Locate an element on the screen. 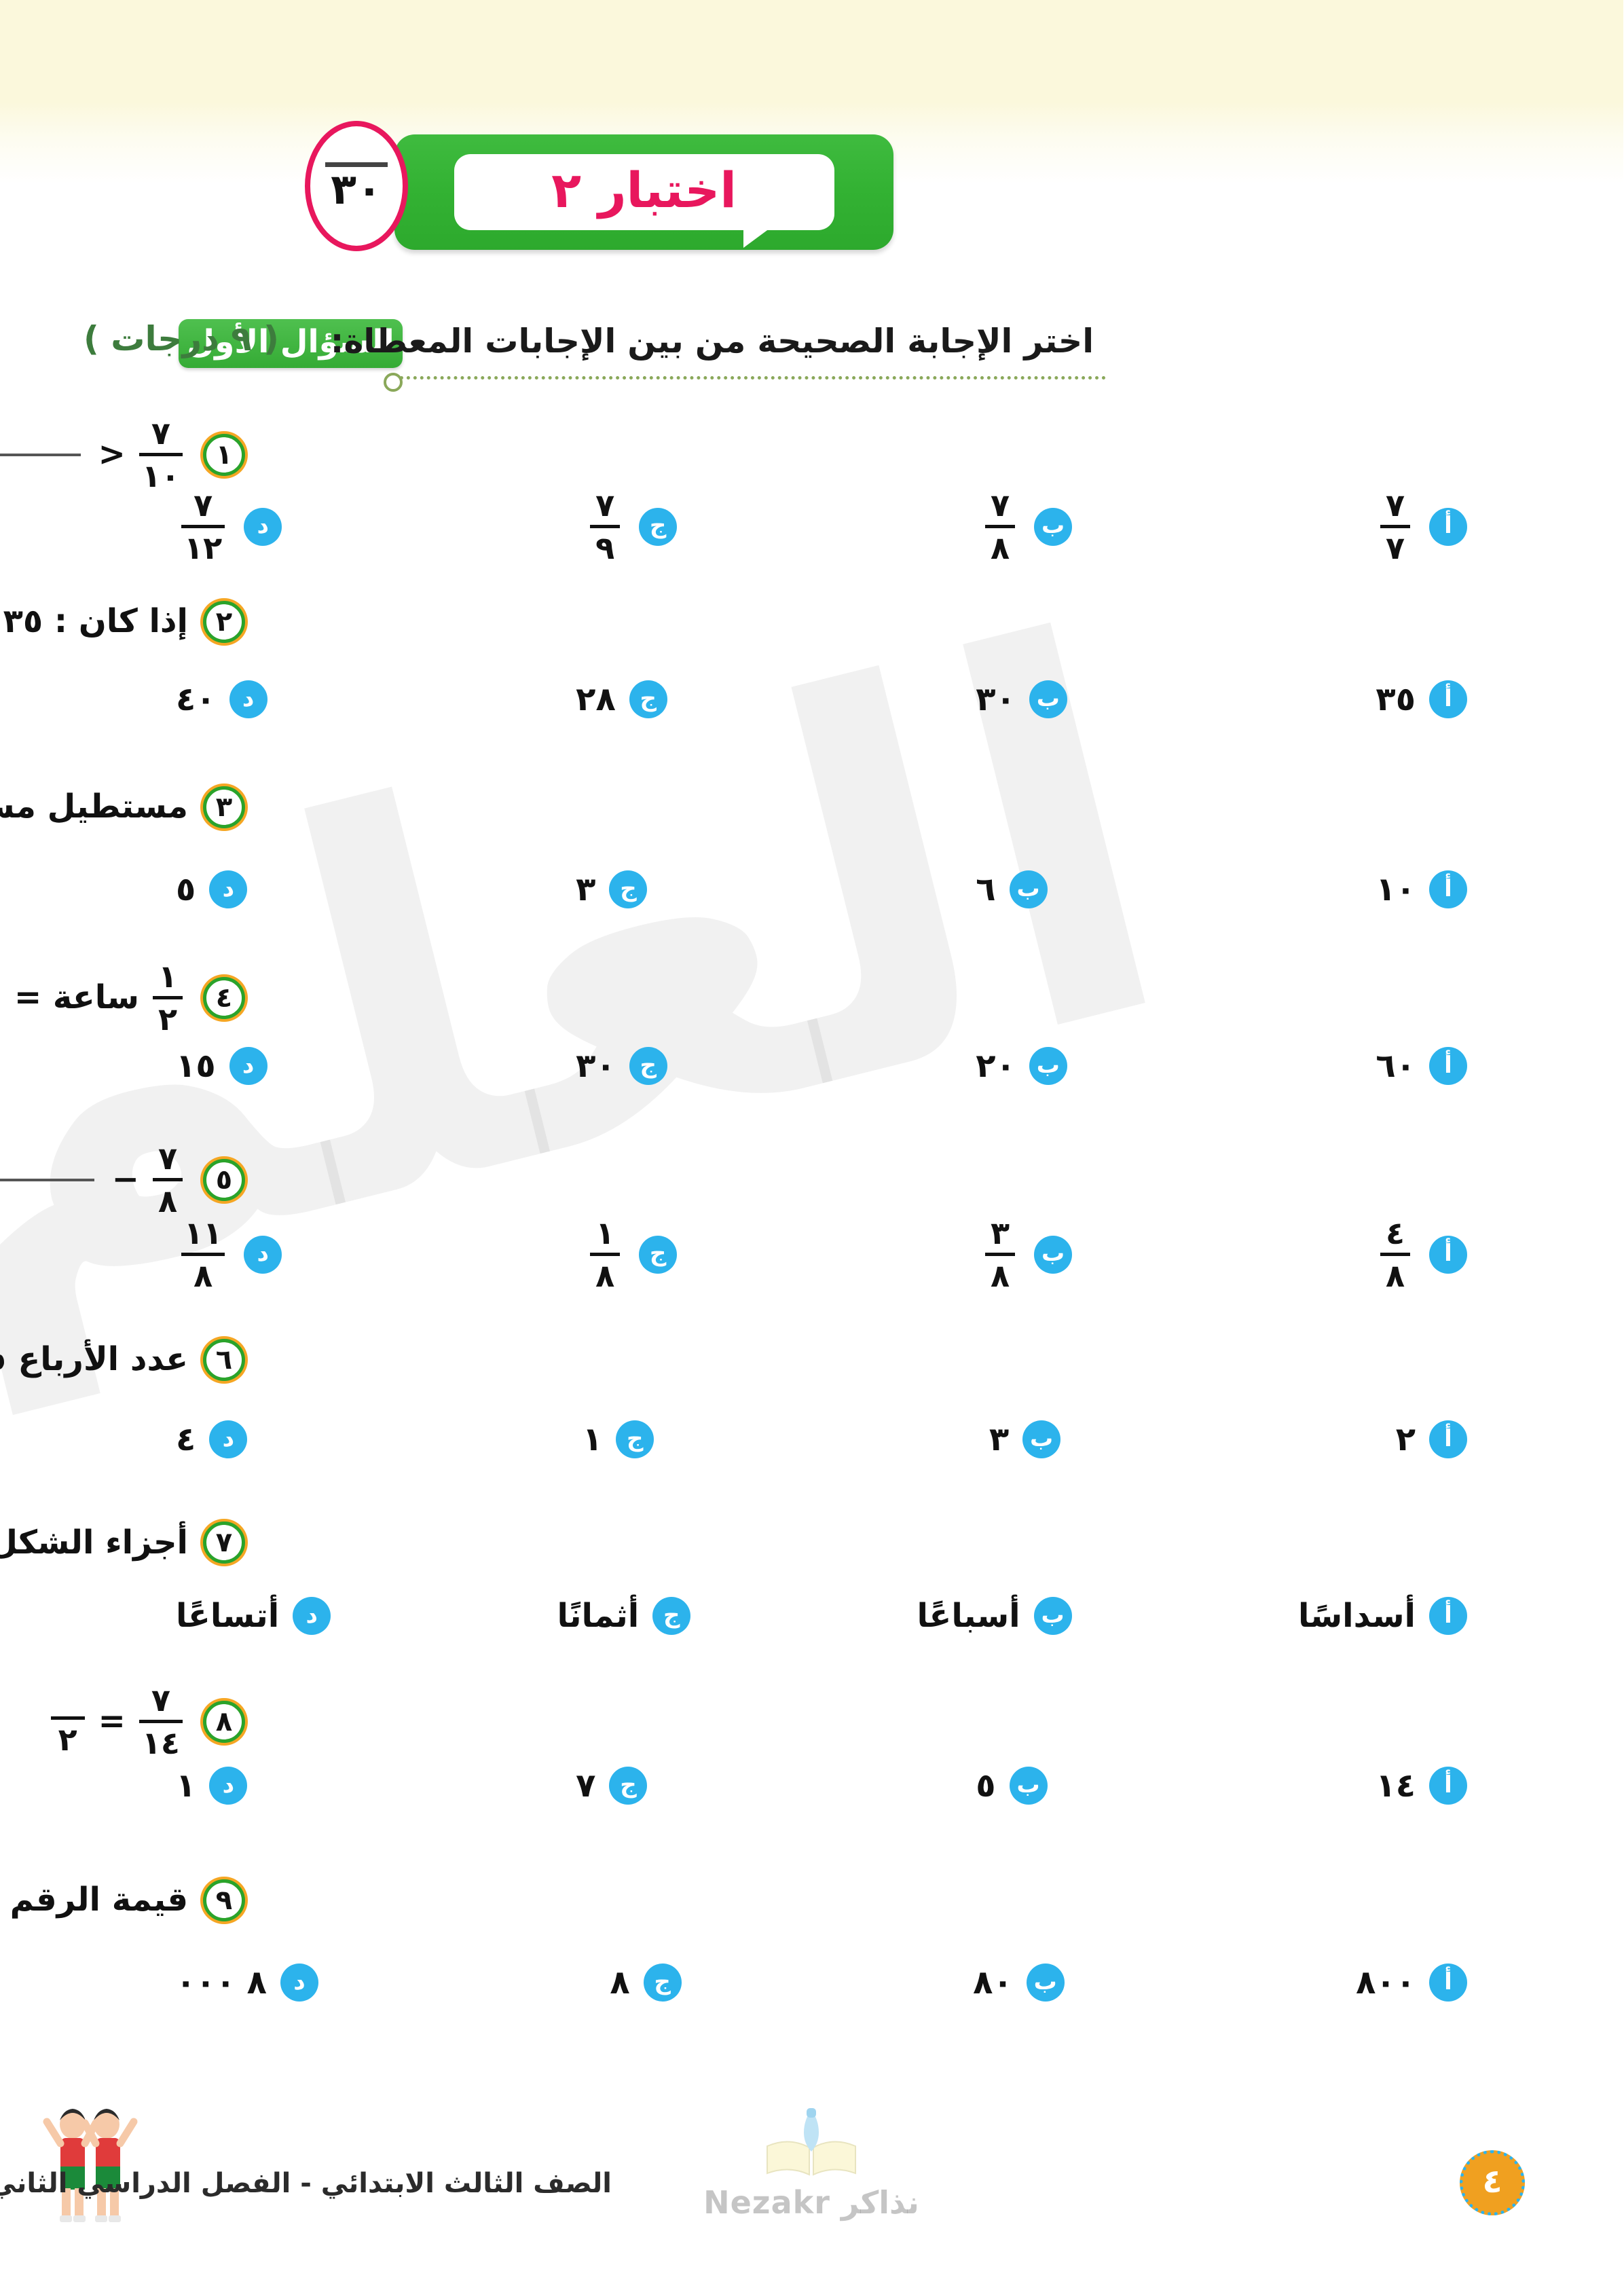 The width and height of the screenshot is (1624, 2286). option-أ: أ ٦٠ is located at coordinates (1422, 1066).